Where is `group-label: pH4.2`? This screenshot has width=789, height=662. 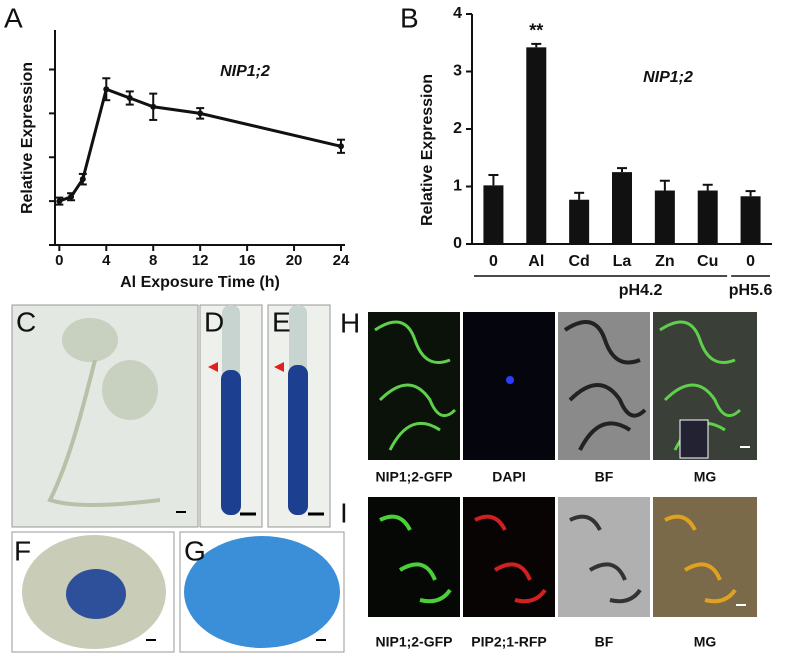
group-label: pH4.2 is located at coordinates (641, 290).